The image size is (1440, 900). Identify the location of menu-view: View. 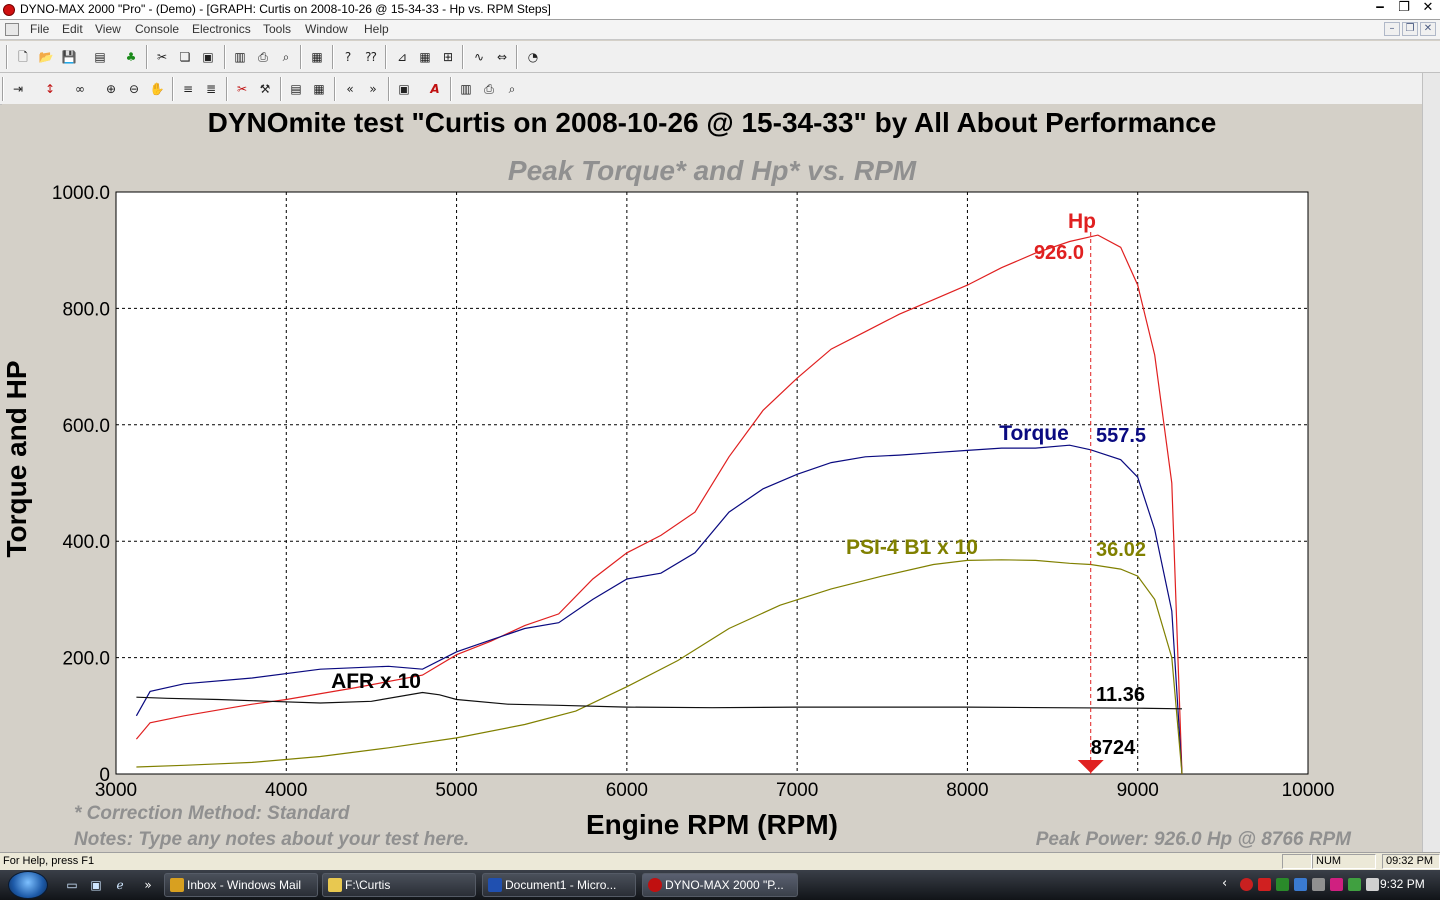
(108, 29).